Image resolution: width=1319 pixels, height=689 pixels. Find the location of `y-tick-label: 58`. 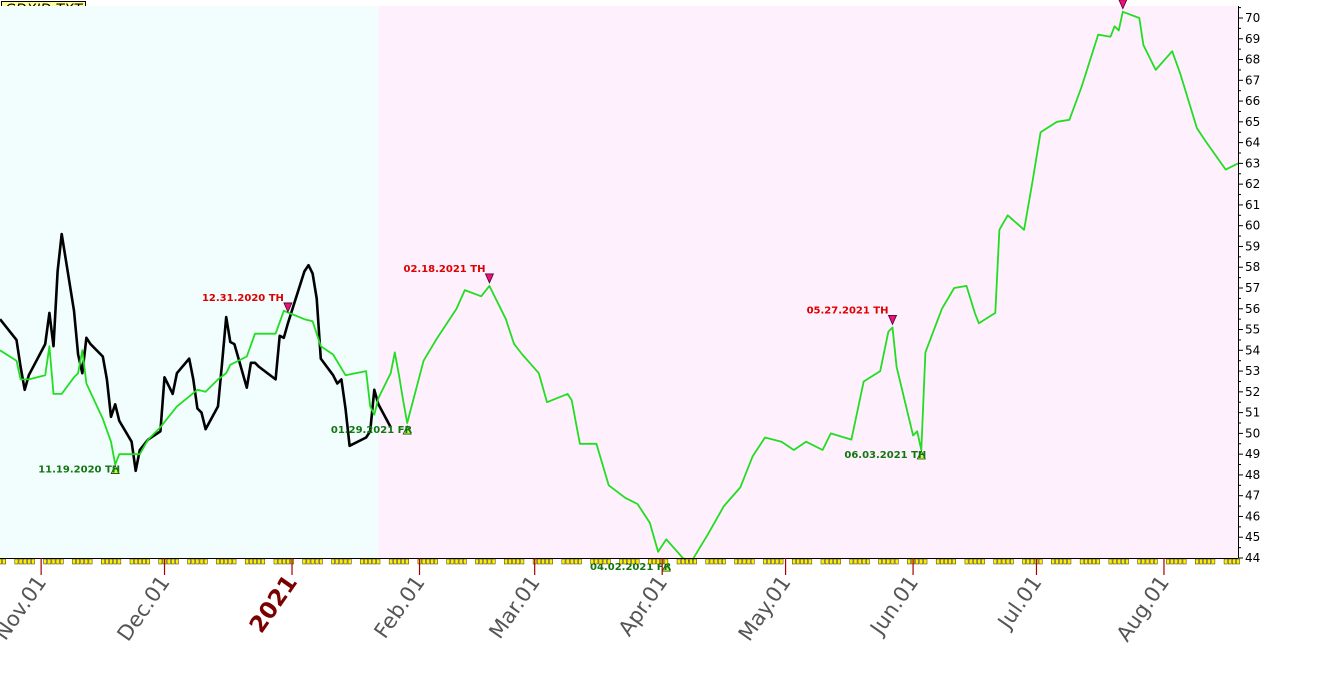

y-tick-label: 58 is located at coordinates (1252, 267).